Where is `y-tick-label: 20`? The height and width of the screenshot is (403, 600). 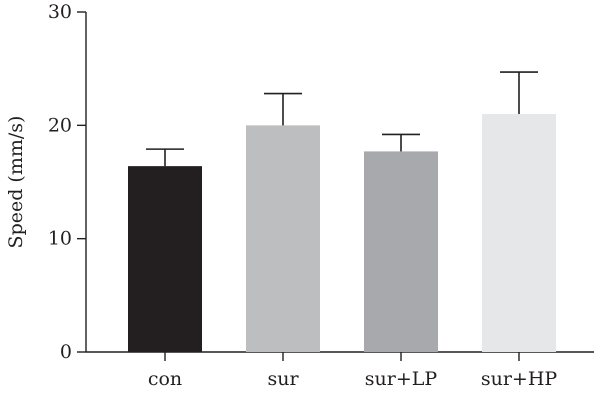 y-tick-label: 20 is located at coordinates (60, 125).